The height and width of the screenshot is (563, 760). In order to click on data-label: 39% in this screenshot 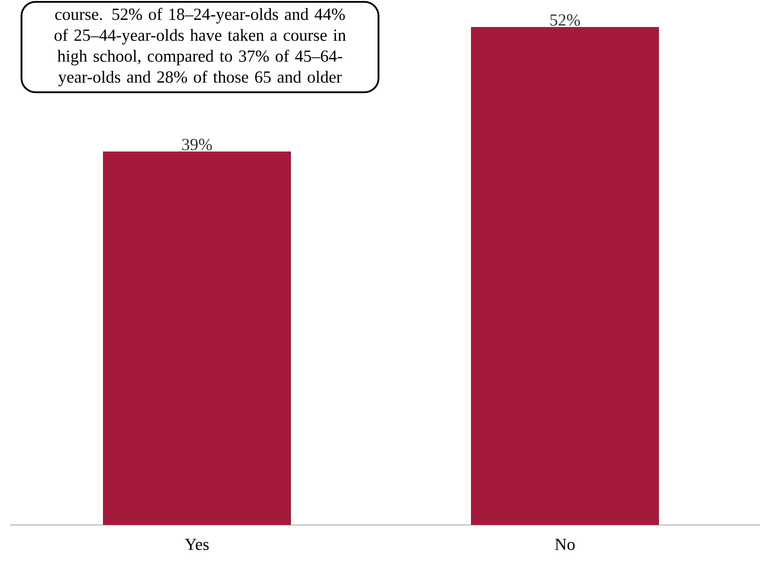, I will do `click(197, 144)`.